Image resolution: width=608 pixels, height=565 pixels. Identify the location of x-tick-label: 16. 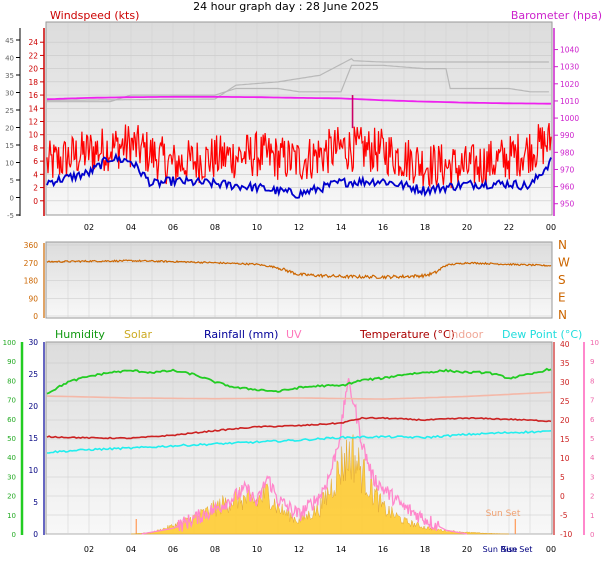
(383, 227).